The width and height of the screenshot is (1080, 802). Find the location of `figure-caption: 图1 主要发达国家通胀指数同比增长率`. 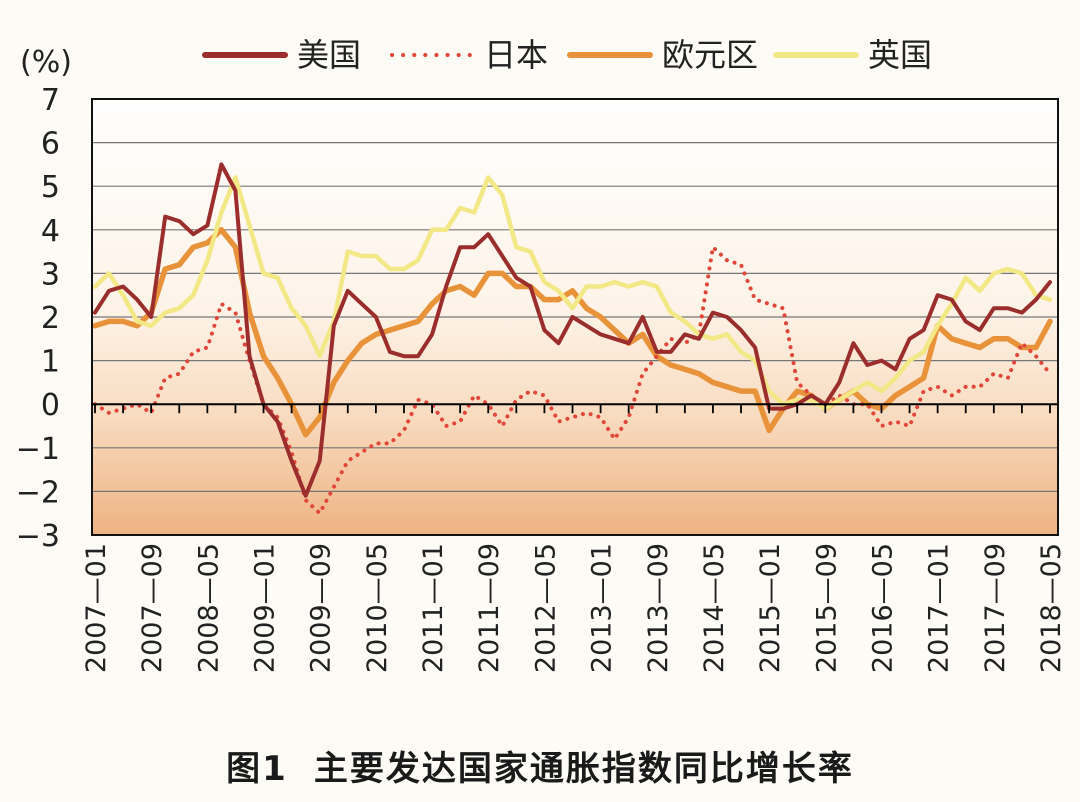

figure-caption: 图1 主要发达国家通胀指数同比增长率 is located at coordinates (540, 765).